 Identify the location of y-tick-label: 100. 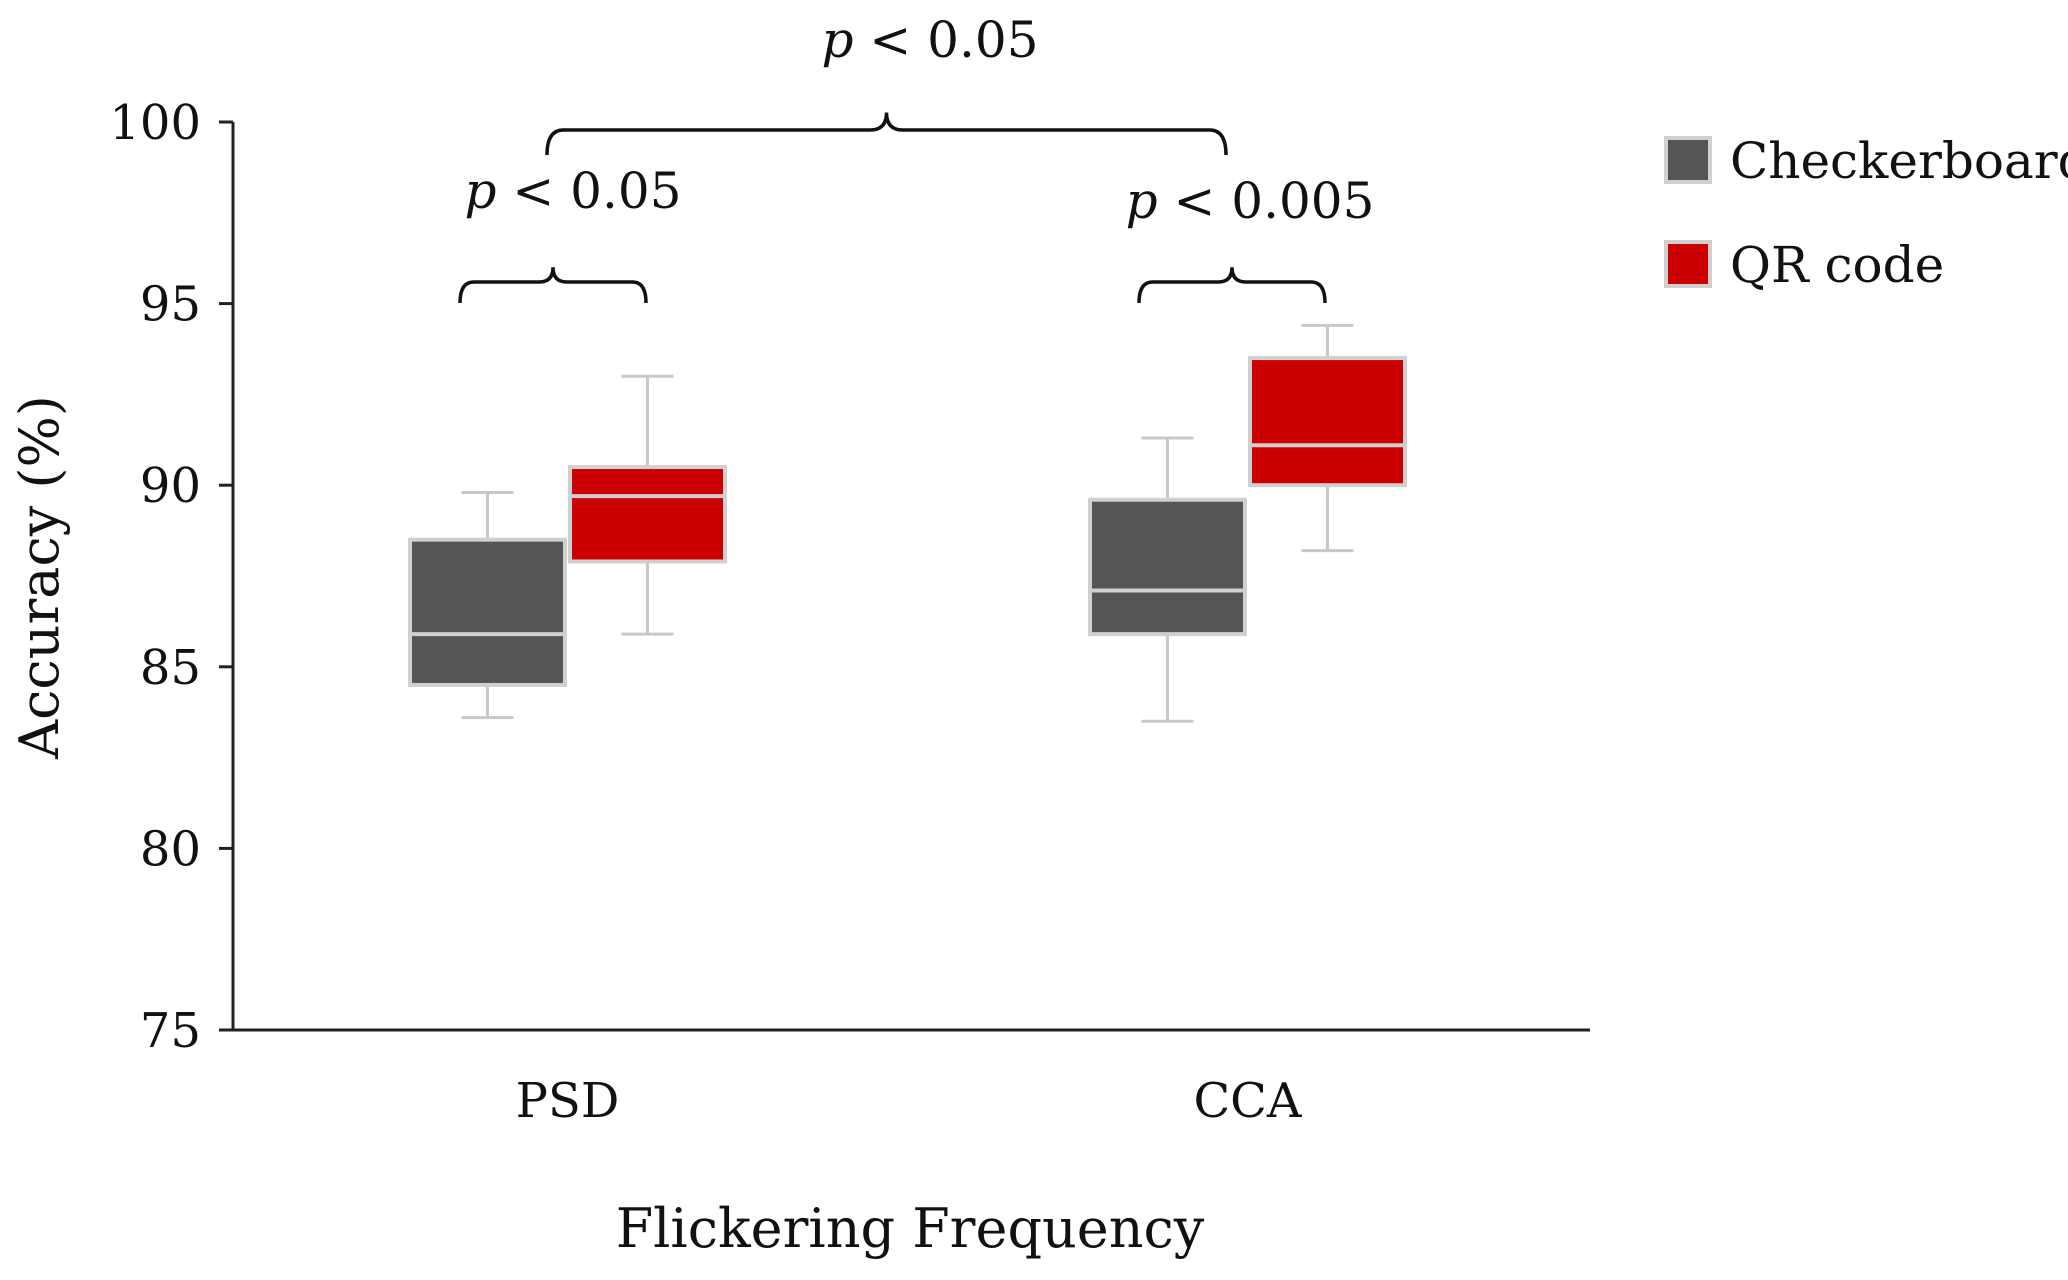
(155, 123).